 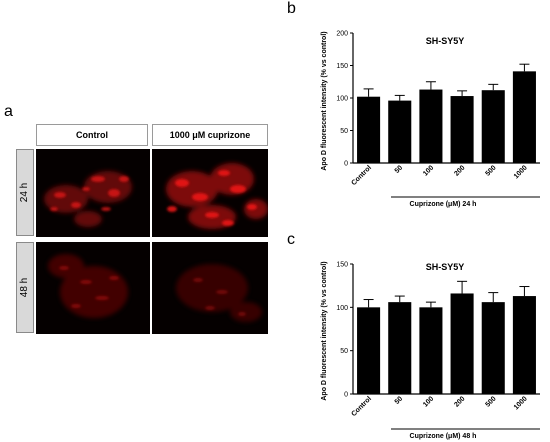 What do you see at coordinates (445, 41) in the screenshot?
I see `chart-b-title: SH-SY5Y` at bounding box center [445, 41].